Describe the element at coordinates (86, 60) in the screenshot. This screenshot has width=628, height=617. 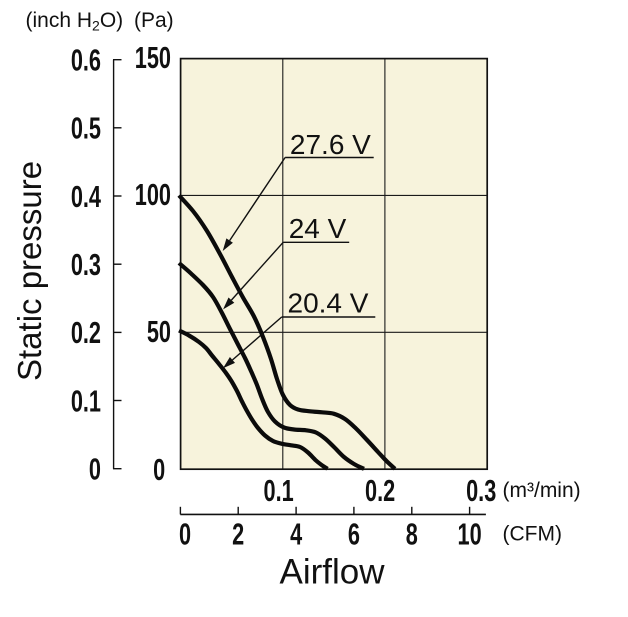
I see `svg-text: 0.6` at that location.